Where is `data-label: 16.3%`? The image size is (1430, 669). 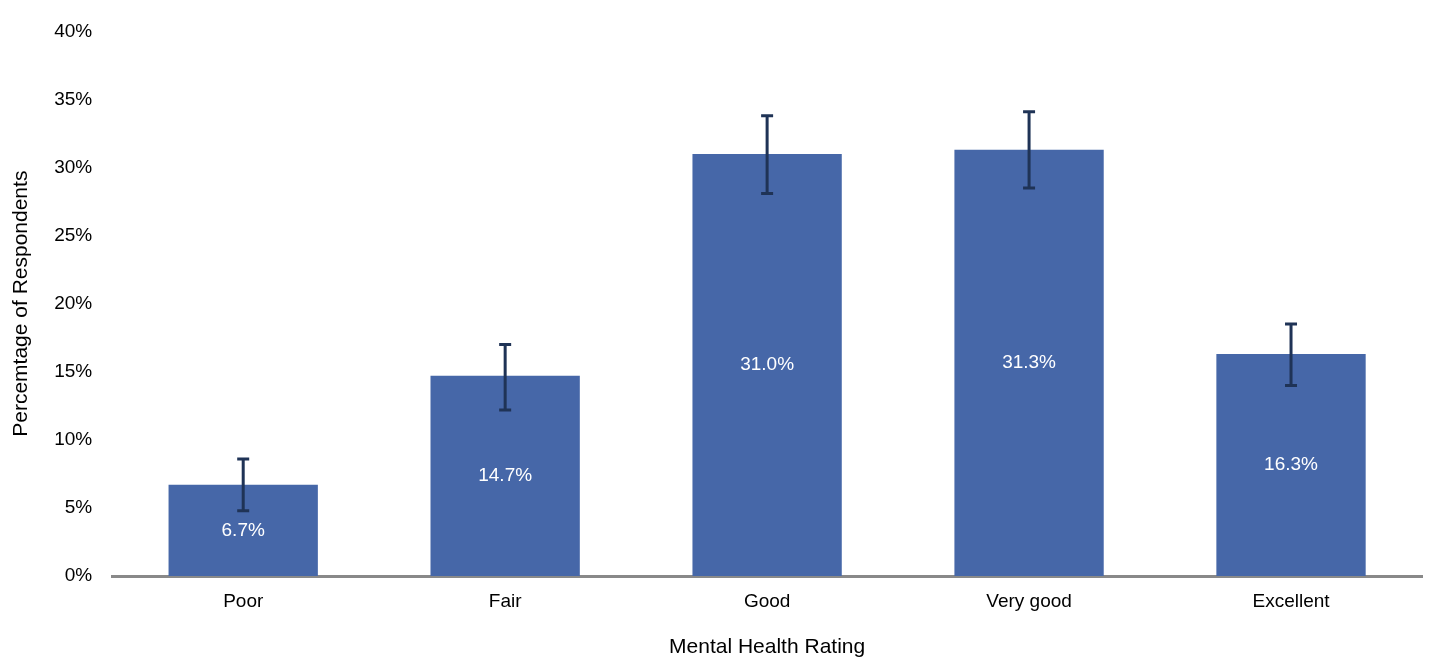 data-label: 16.3% is located at coordinates (1291, 464).